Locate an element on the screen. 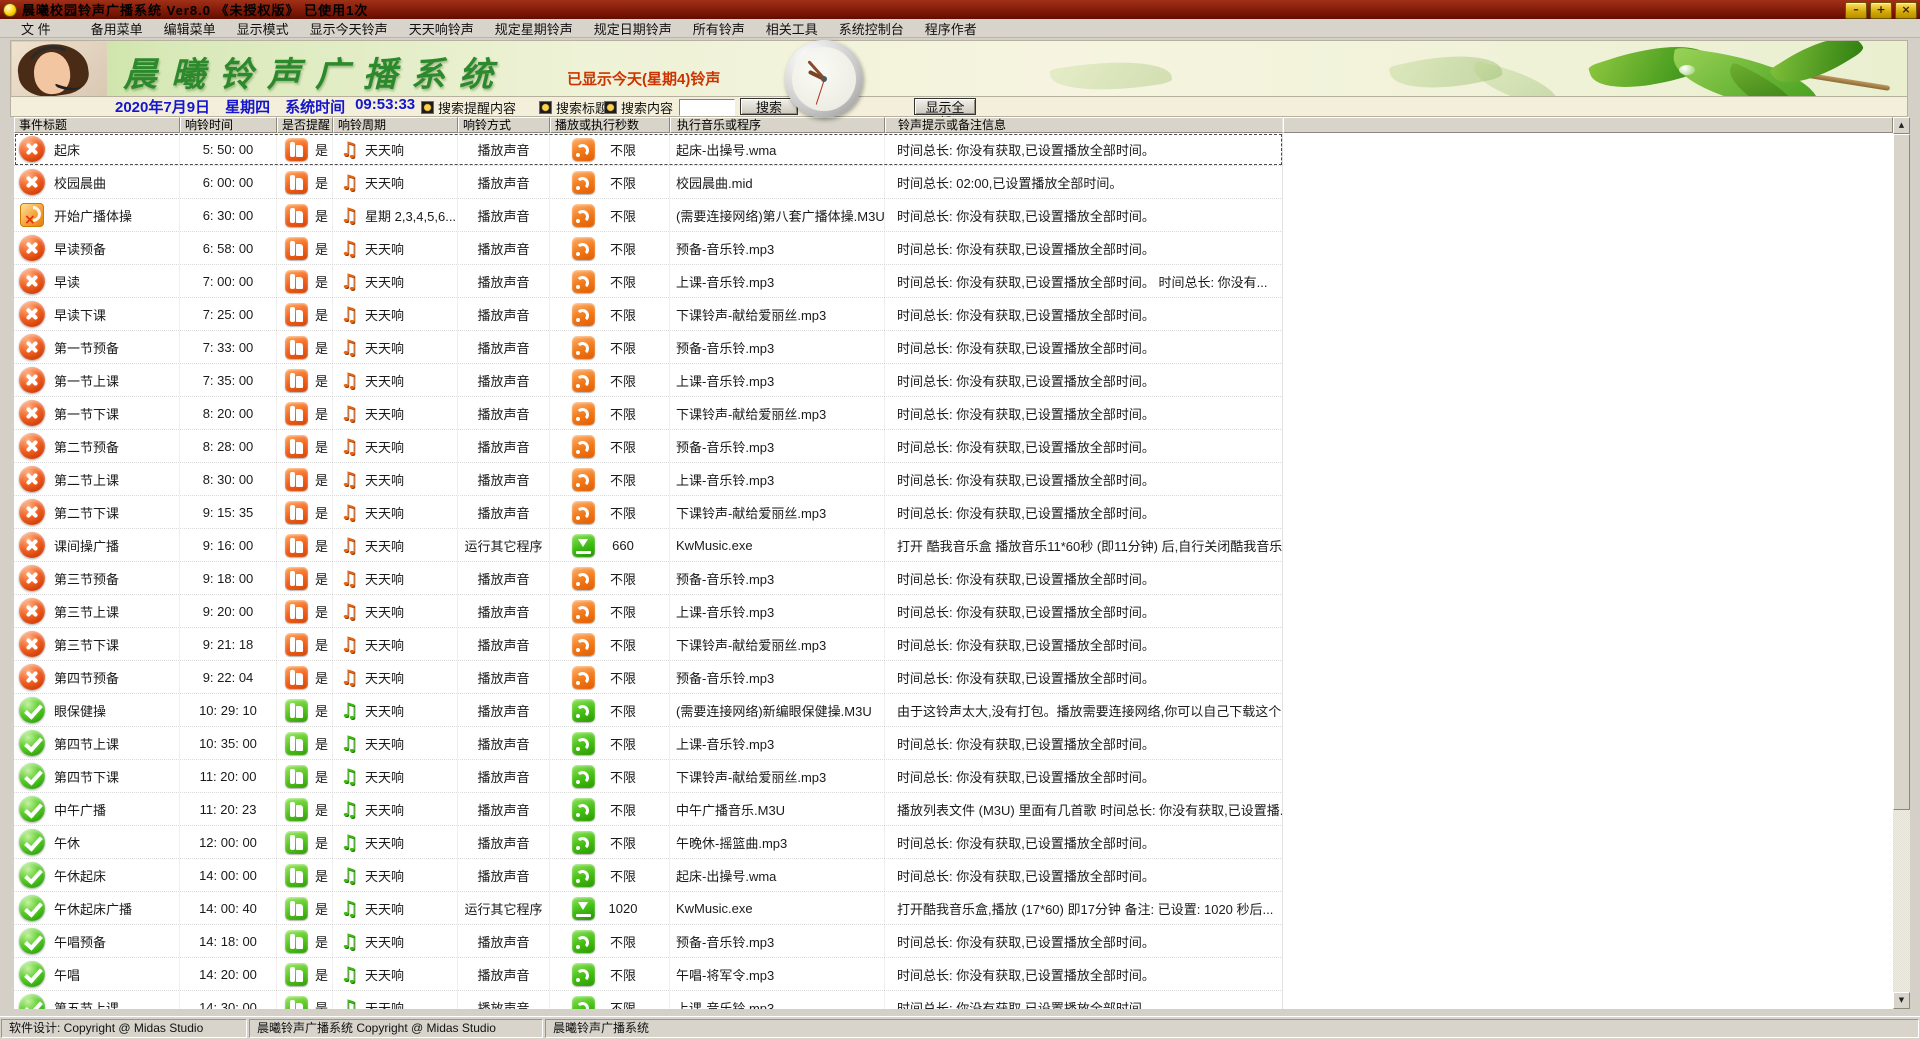  column-header-6: 播放或执行秒数 is located at coordinates (610, 125).